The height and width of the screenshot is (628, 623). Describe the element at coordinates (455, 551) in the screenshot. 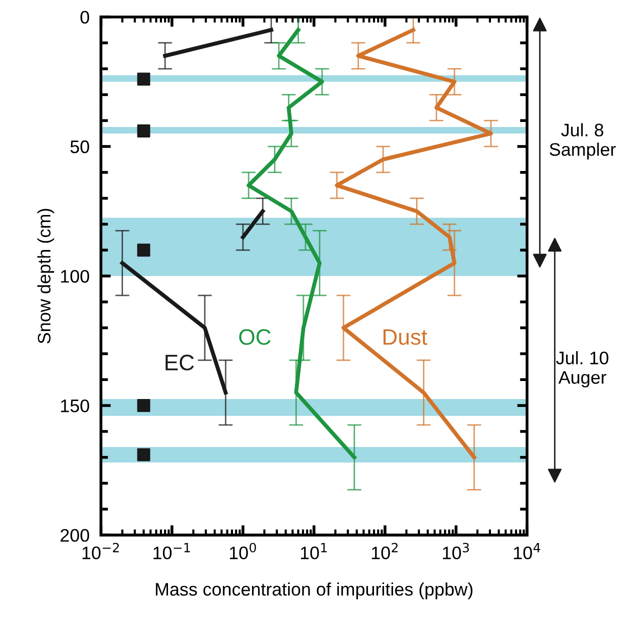

I see `x-tick-label: 10$^{3}$` at that location.